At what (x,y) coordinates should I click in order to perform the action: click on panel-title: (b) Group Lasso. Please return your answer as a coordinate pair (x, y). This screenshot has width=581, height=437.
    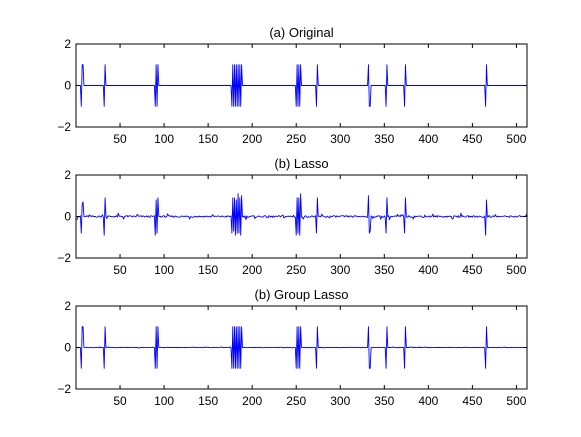
    Looking at the image, I should click on (302, 294).